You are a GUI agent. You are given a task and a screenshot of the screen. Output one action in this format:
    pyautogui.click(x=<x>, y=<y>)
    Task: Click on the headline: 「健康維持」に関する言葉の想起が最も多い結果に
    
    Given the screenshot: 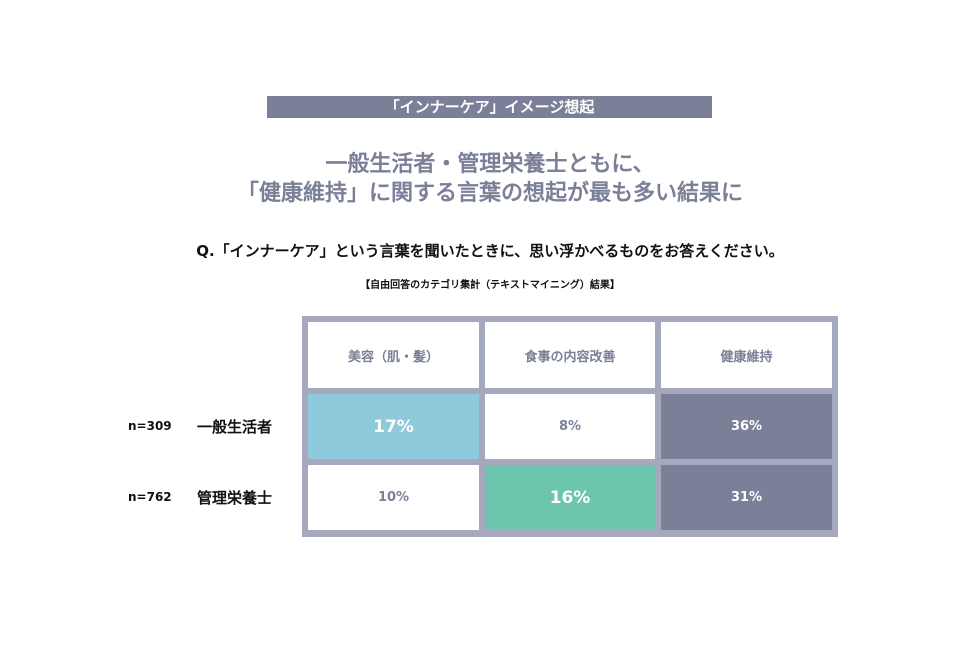 What is the action you would take?
    pyautogui.click(x=489, y=193)
    